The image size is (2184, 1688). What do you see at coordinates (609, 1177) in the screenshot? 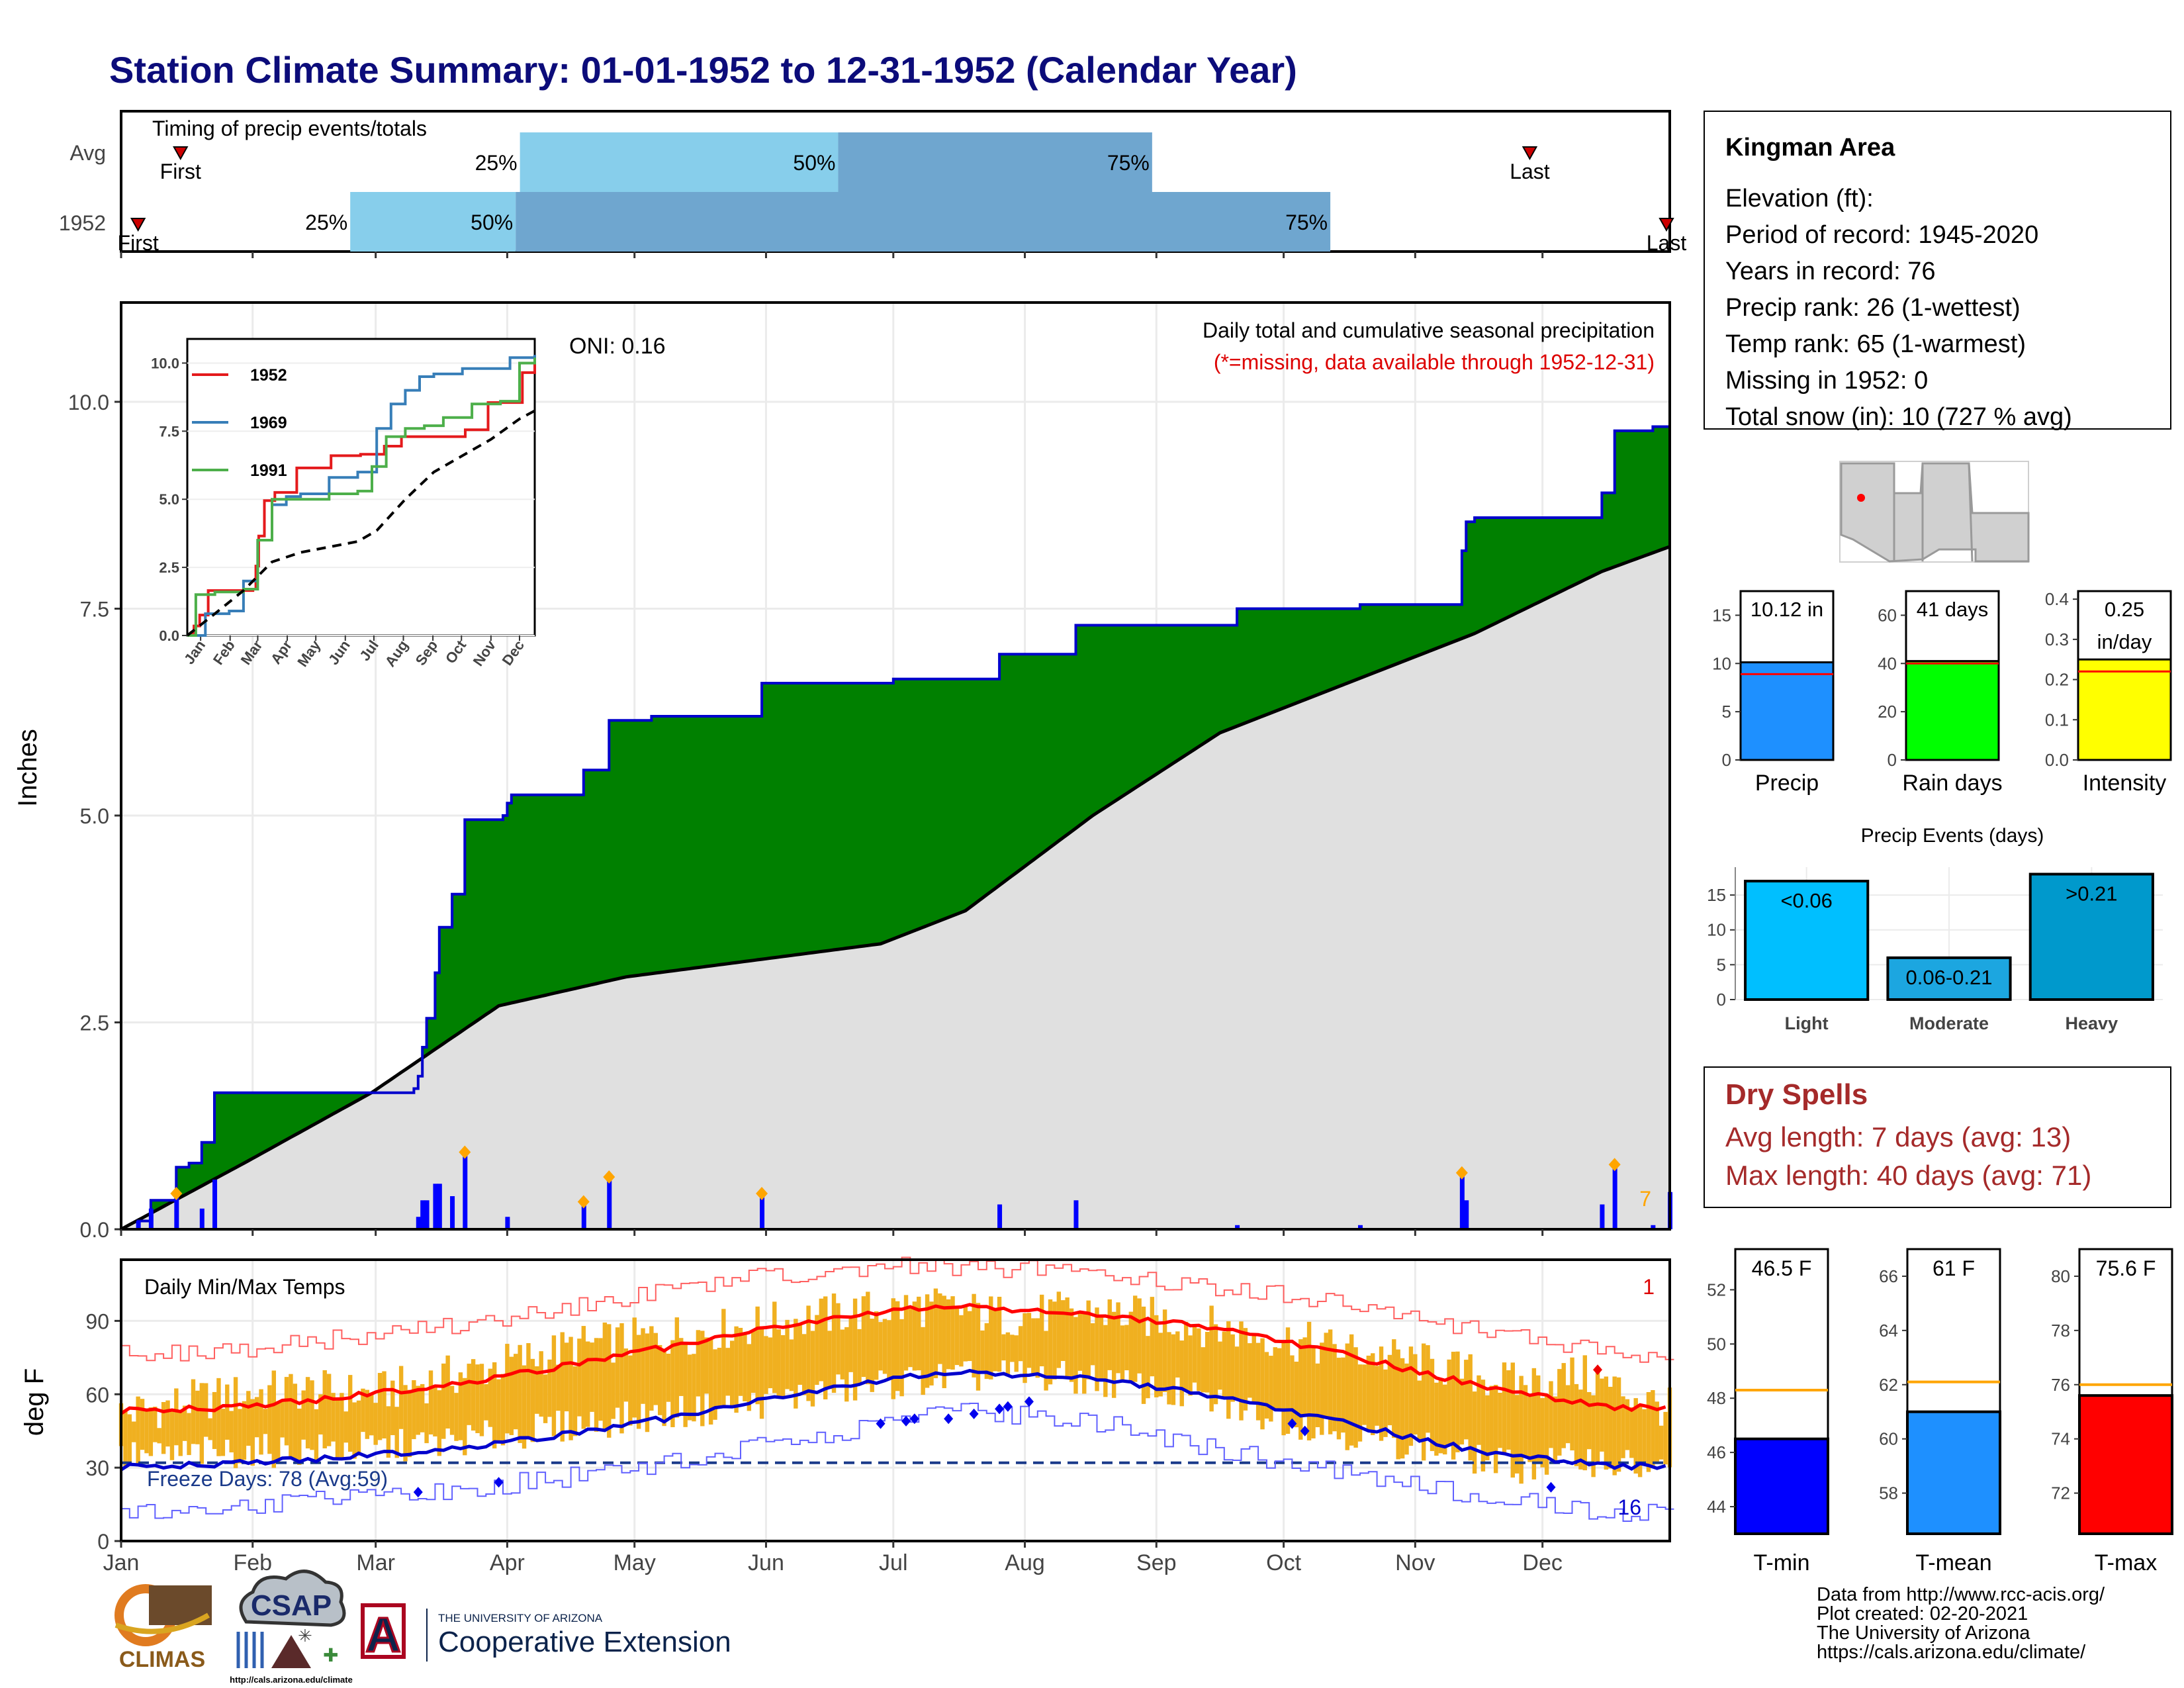
I see `extreme-precip-marker-icon` at bounding box center [609, 1177].